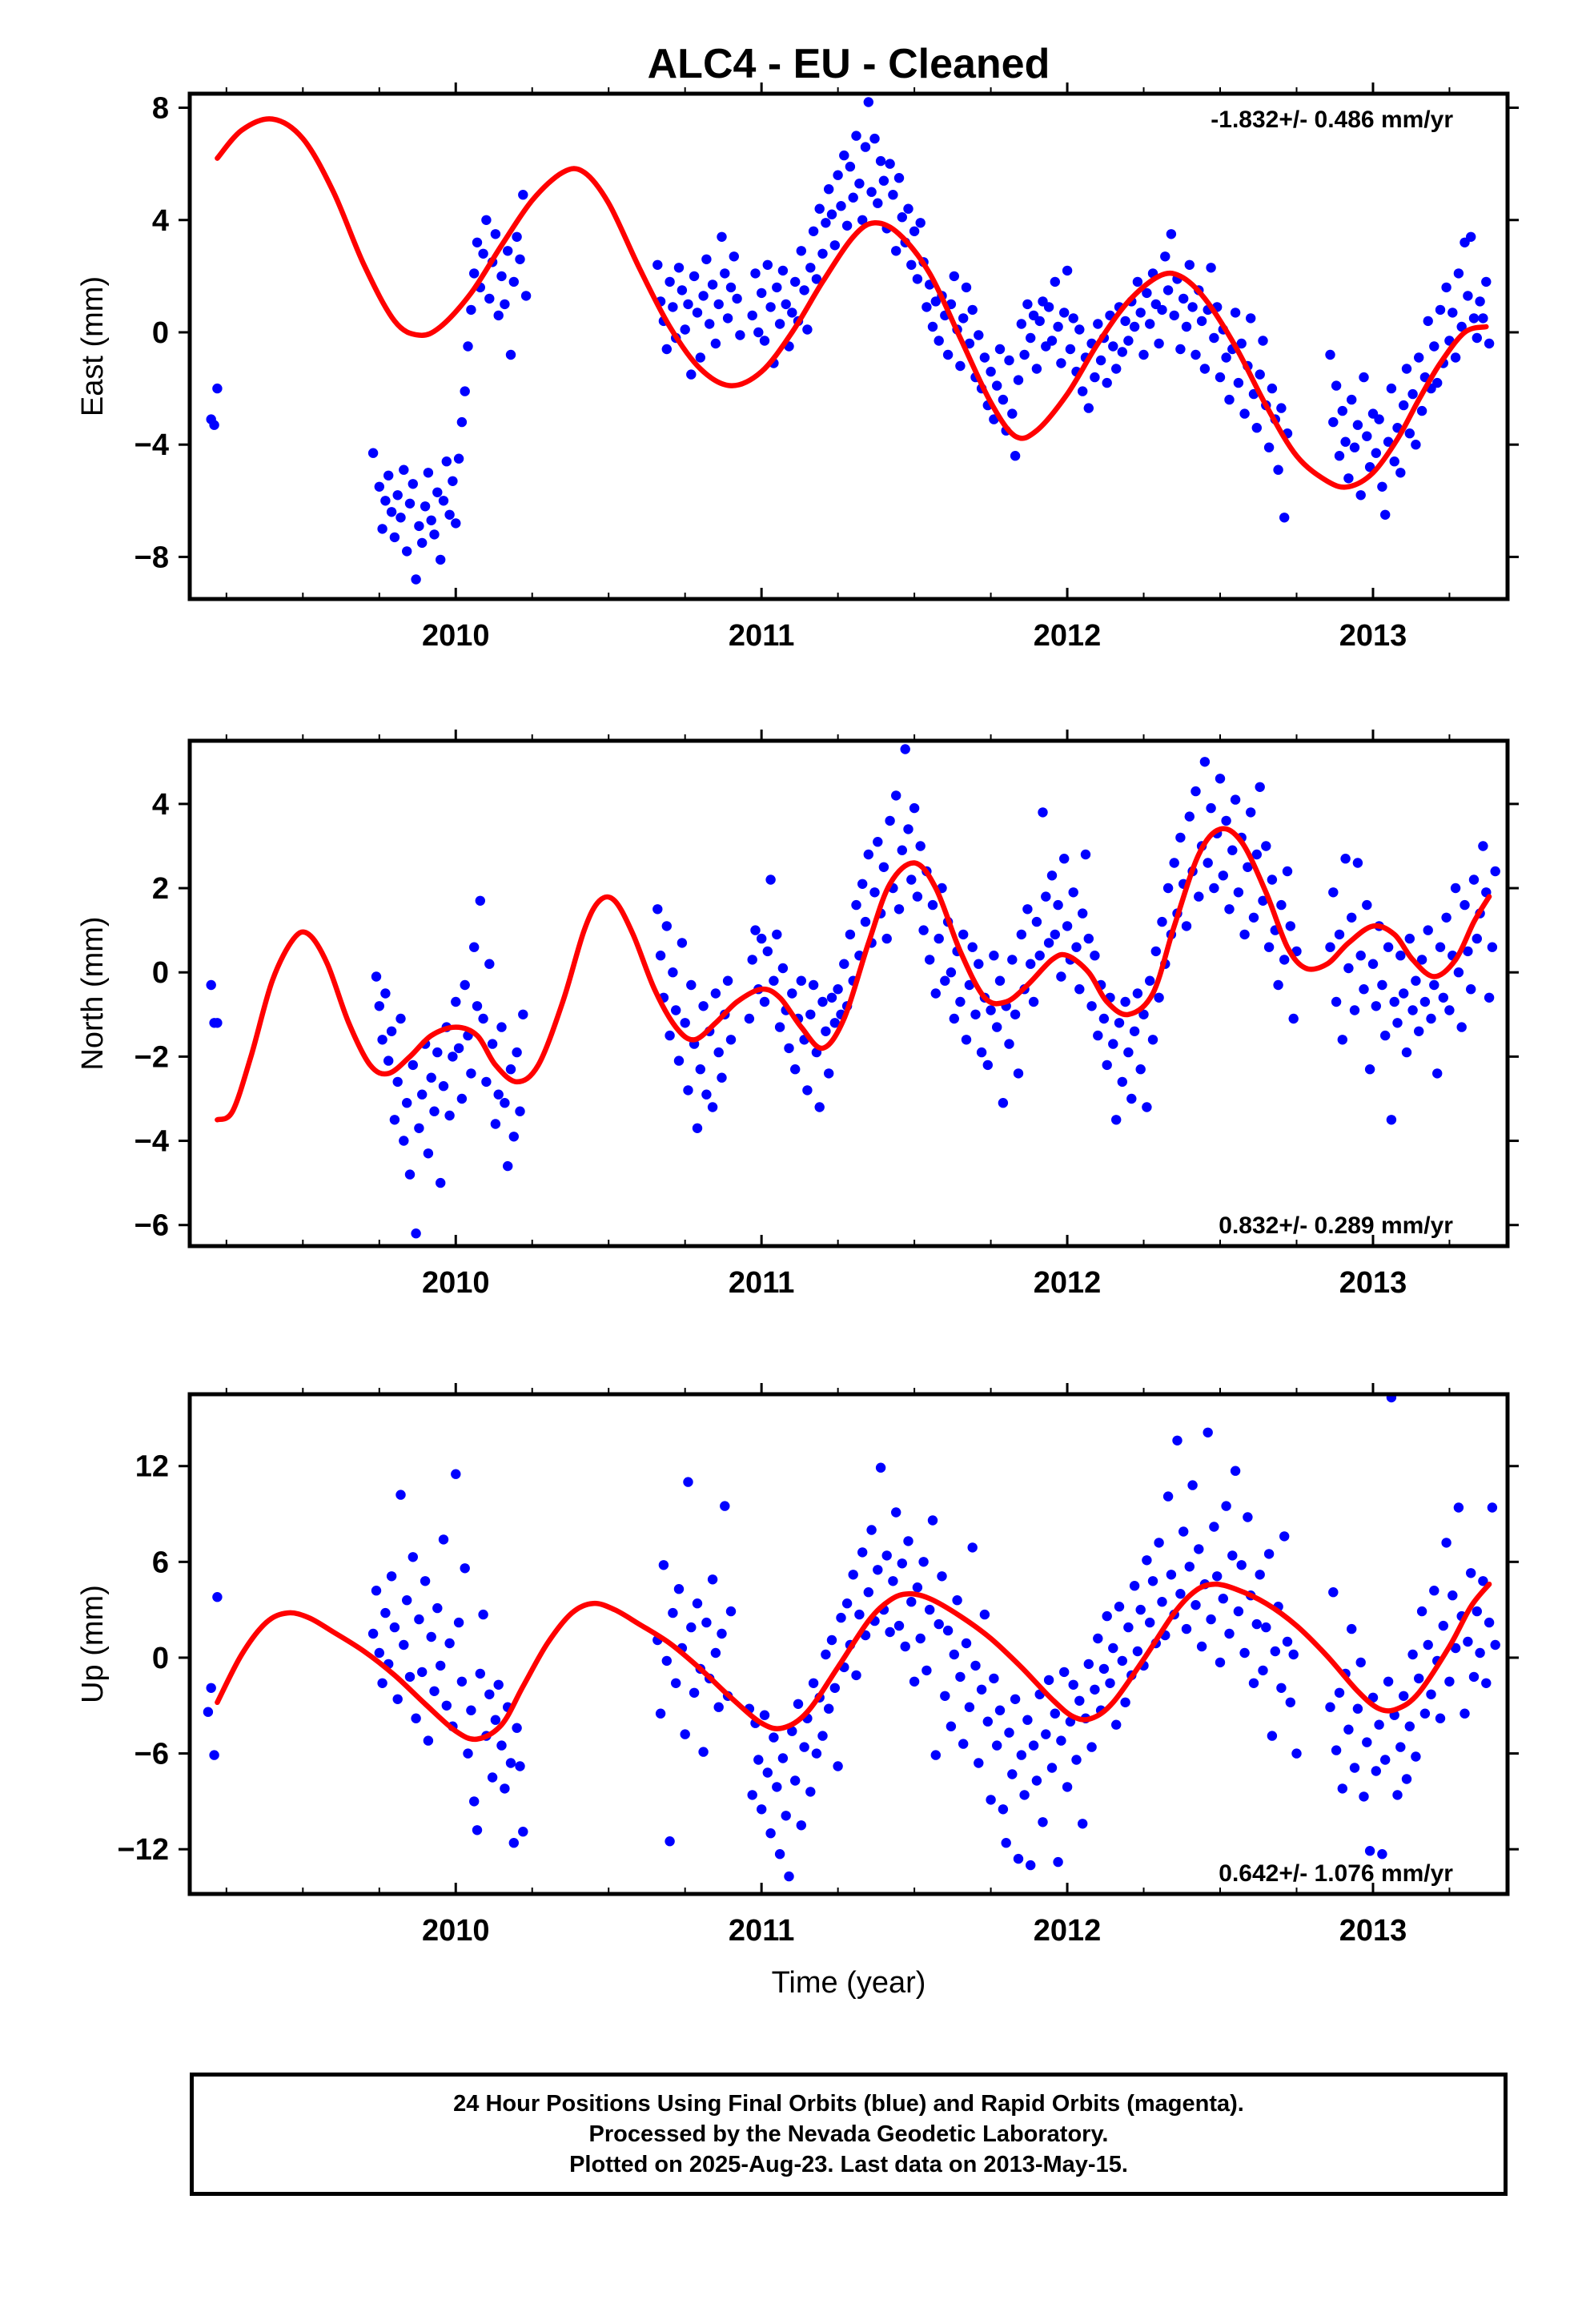 Image resolution: width=1582 pixels, height=2324 pixels. Describe the element at coordinates (853, 1662) in the screenshot. I see `up-model-curve` at that location.